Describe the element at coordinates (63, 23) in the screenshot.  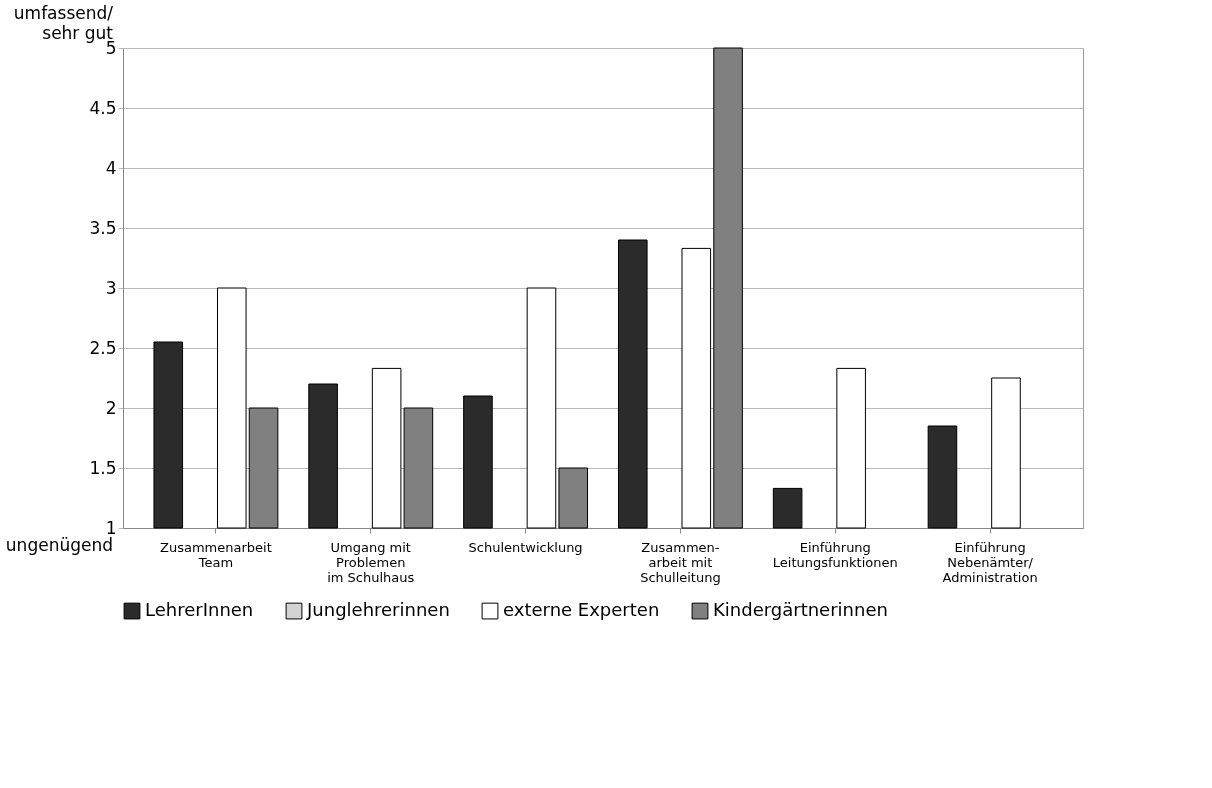
I see `text: umfassend/ sehr gut` at that location.